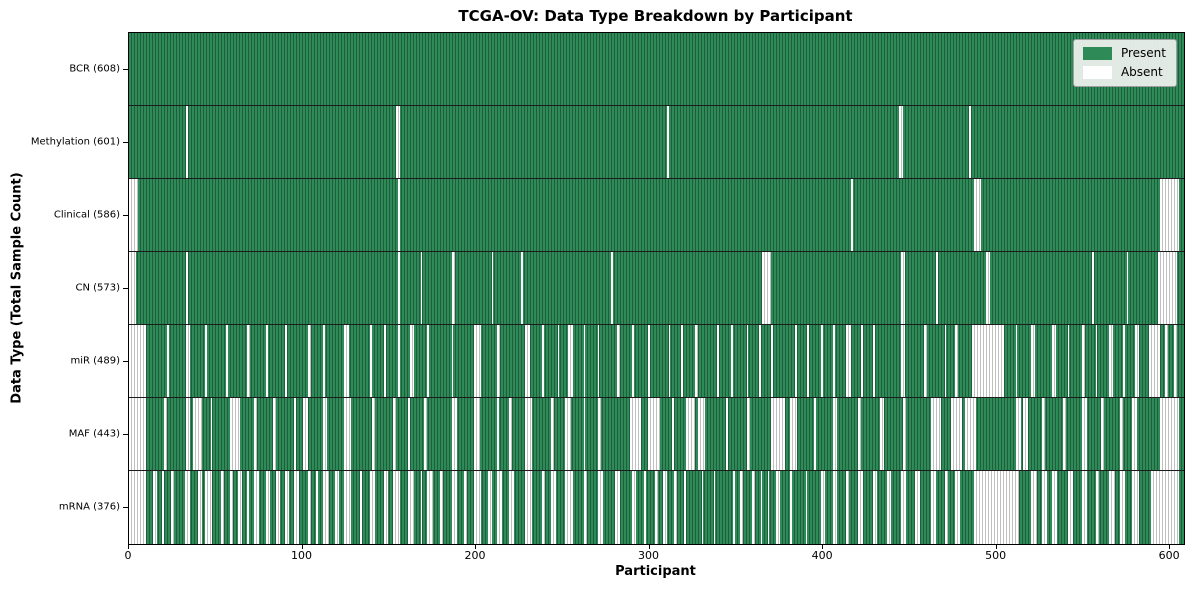 Image resolution: width=1200 pixels, height=600 pixels. I want to click on legend: Present Absent, so click(1124, 63).